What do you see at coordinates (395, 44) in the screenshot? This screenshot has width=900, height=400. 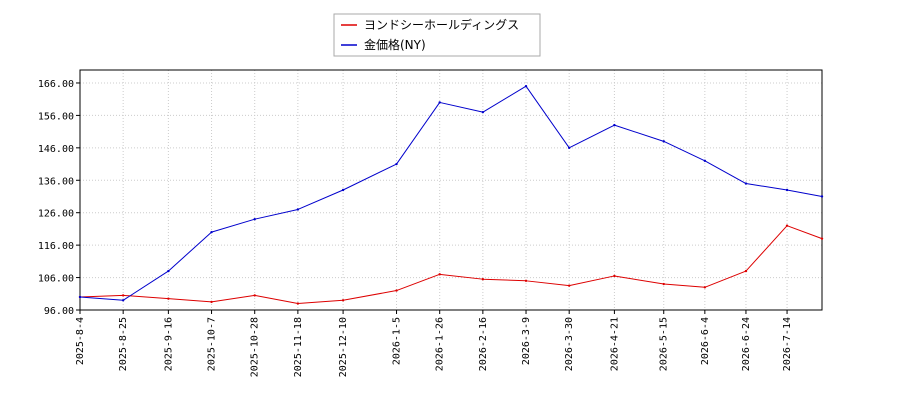 I see `legend-label-series-2: 金価格(NY)` at bounding box center [395, 44].